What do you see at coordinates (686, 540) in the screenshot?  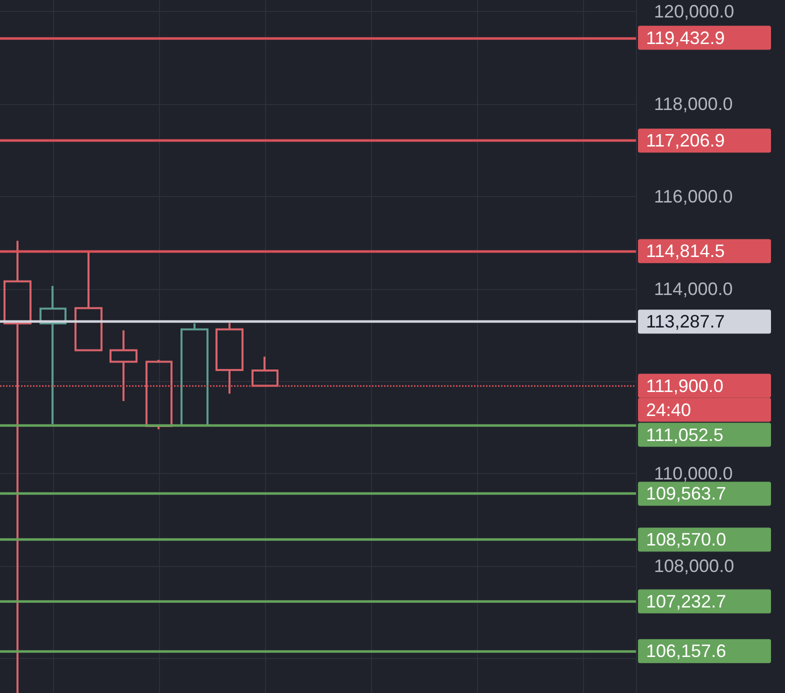 I see `ref-line-label: 108,570.0` at bounding box center [686, 540].